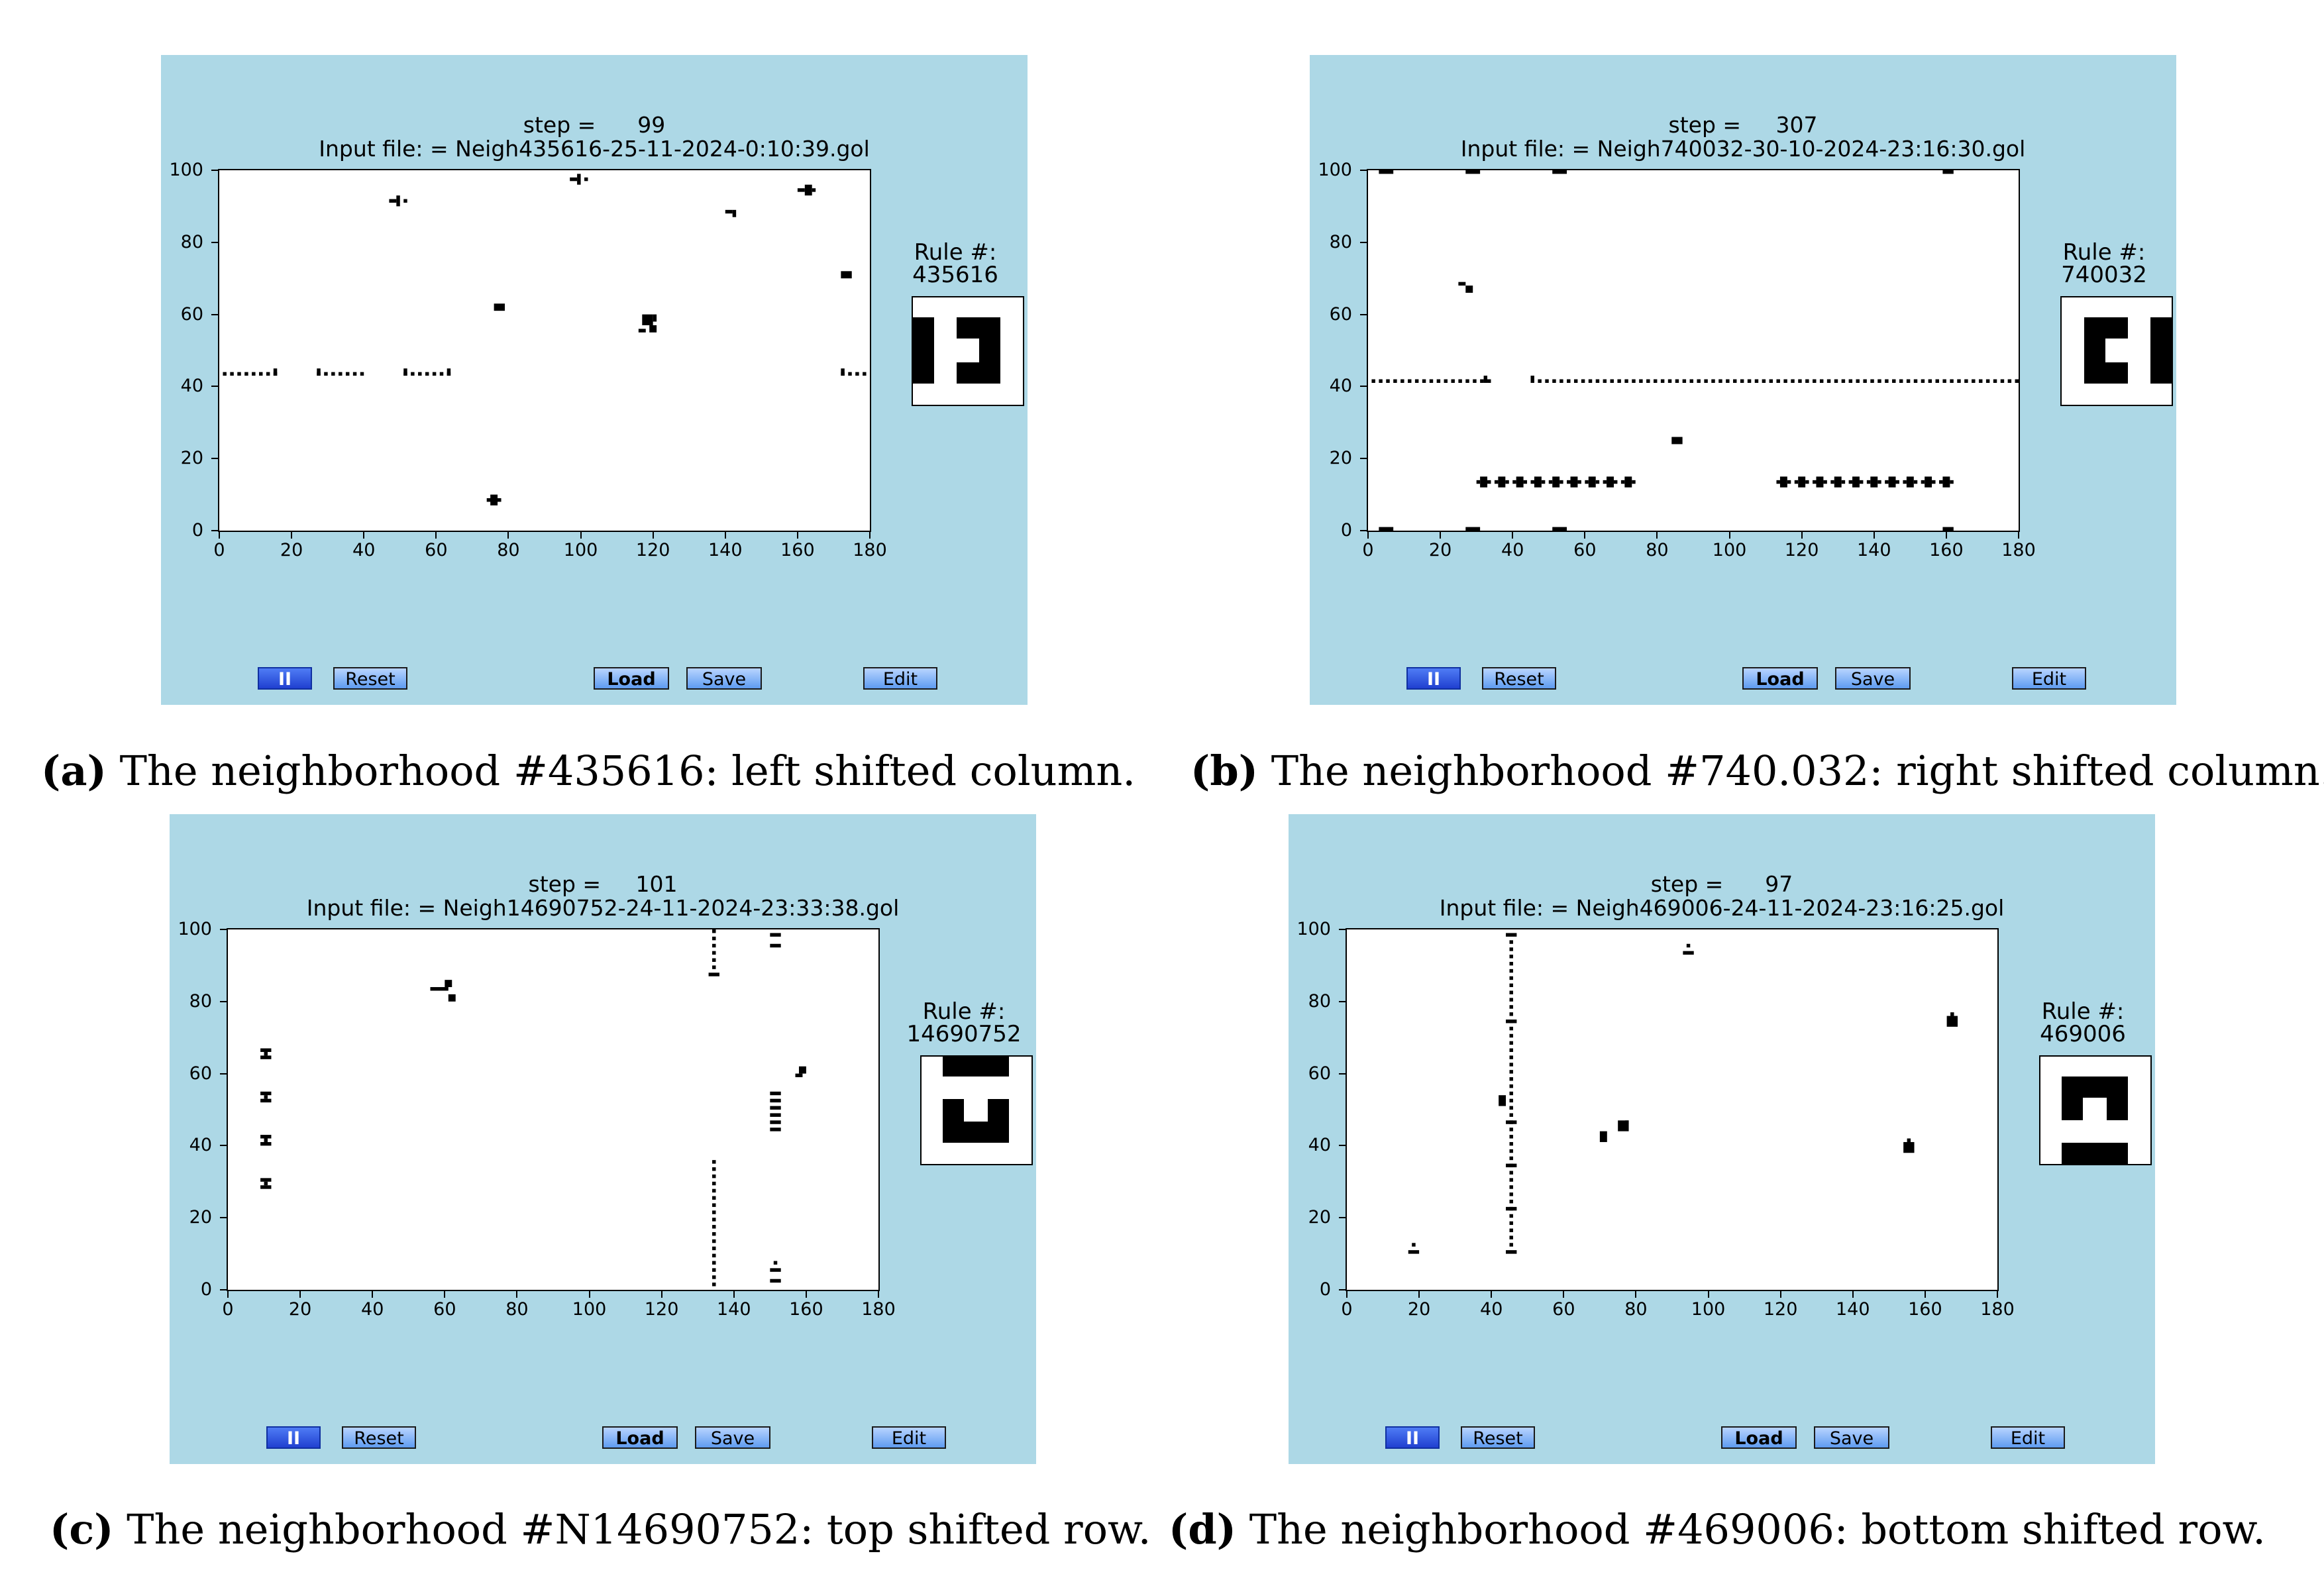 The height and width of the screenshot is (1576, 2324). Describe the element at coordinates (2083, 1011) in the screenshot. I see `rule-title: Rule #:` at that location.